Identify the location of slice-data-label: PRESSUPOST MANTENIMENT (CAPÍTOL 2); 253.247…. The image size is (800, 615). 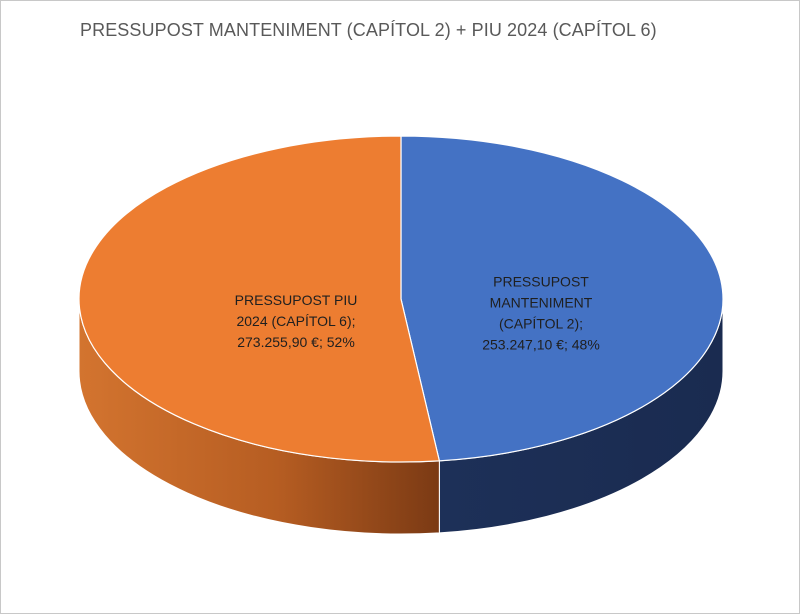
(541, 313).